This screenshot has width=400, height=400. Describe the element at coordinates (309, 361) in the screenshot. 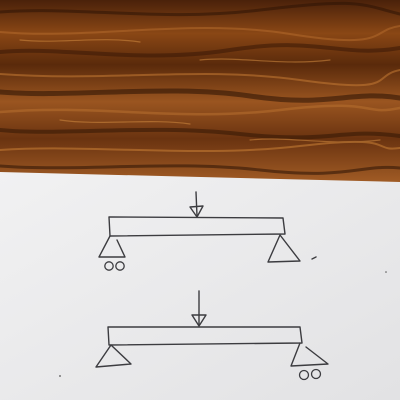

I see `bottom-right-roller-support-icon` at that location.